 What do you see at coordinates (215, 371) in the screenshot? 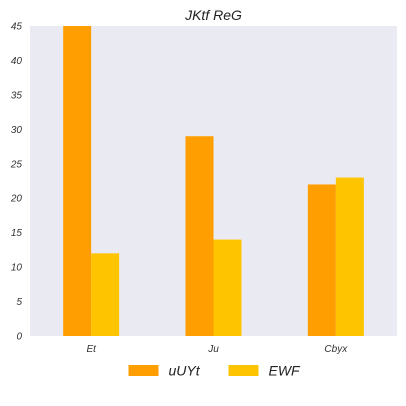
I see `legend: uUYt EWF` at bounding box center [215, 371].